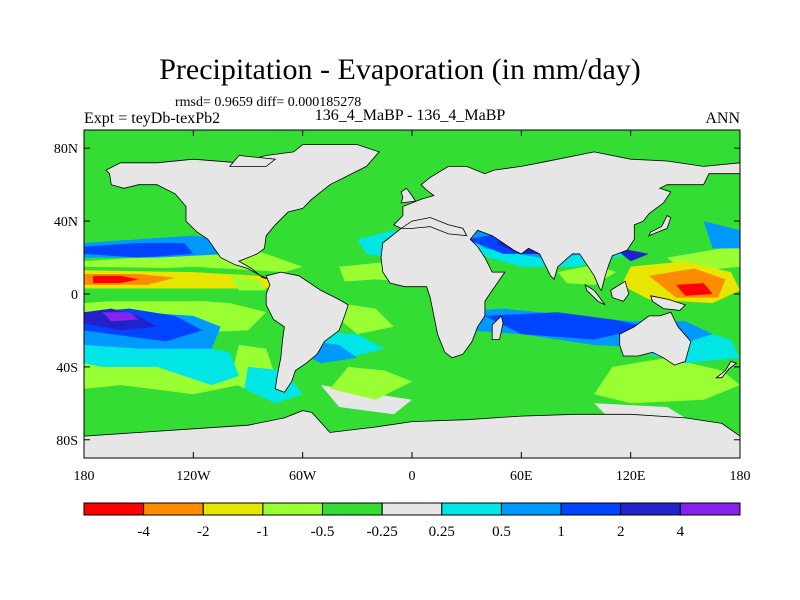 This screenshot has width=800, height=600. What do you see at coordinates (252, 161) in the screenshot?
I see `land-greenland-islands` at bounding box center [252, 161].